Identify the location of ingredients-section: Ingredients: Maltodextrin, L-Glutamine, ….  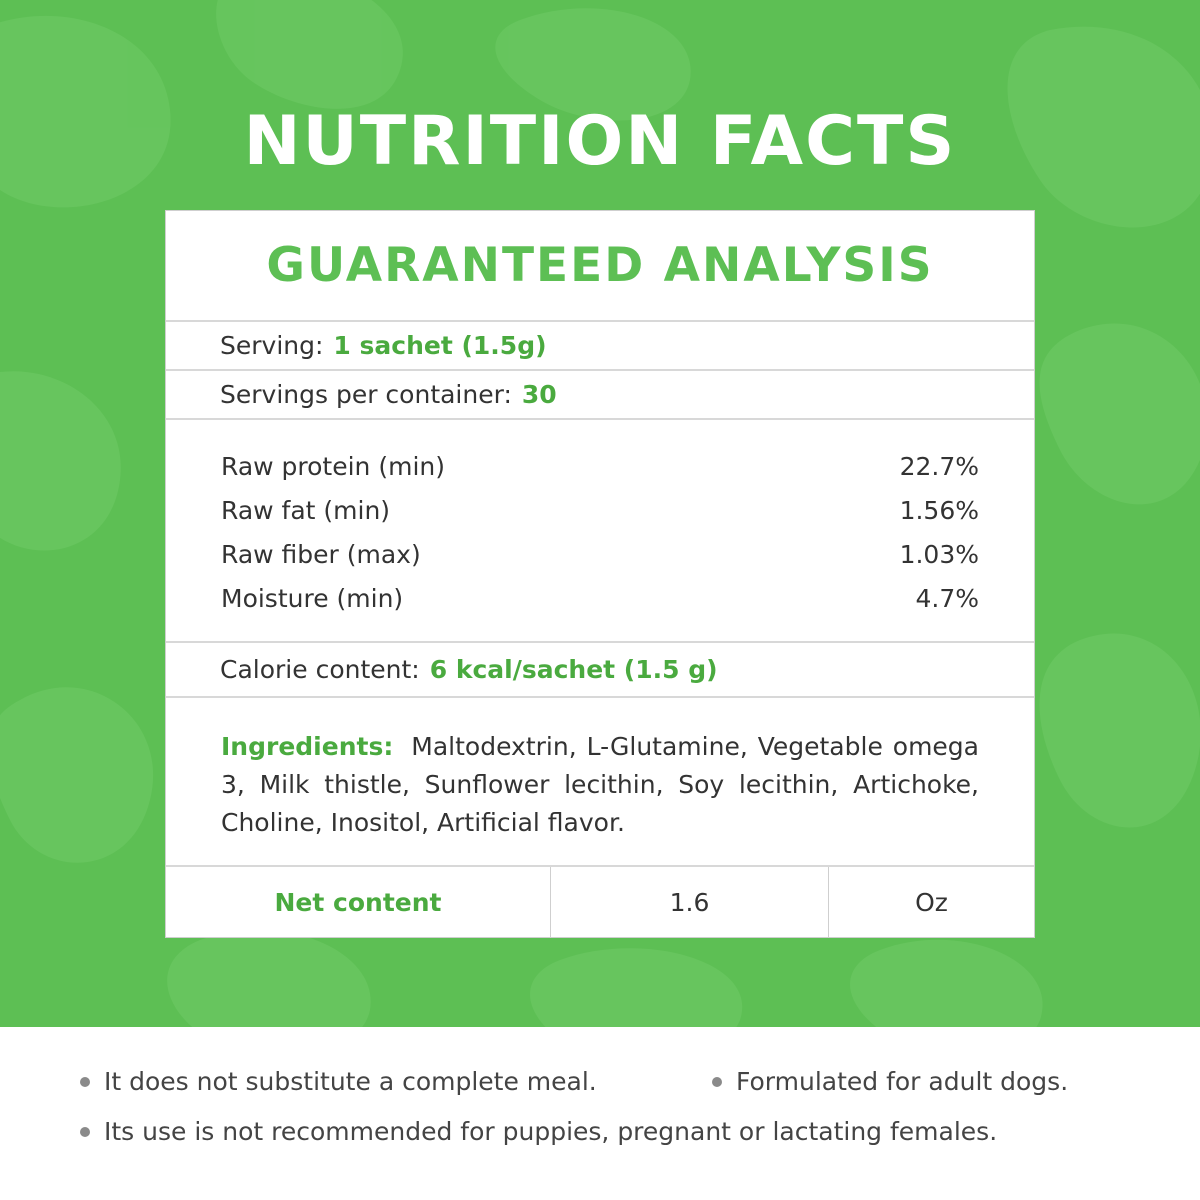
(600, 782).